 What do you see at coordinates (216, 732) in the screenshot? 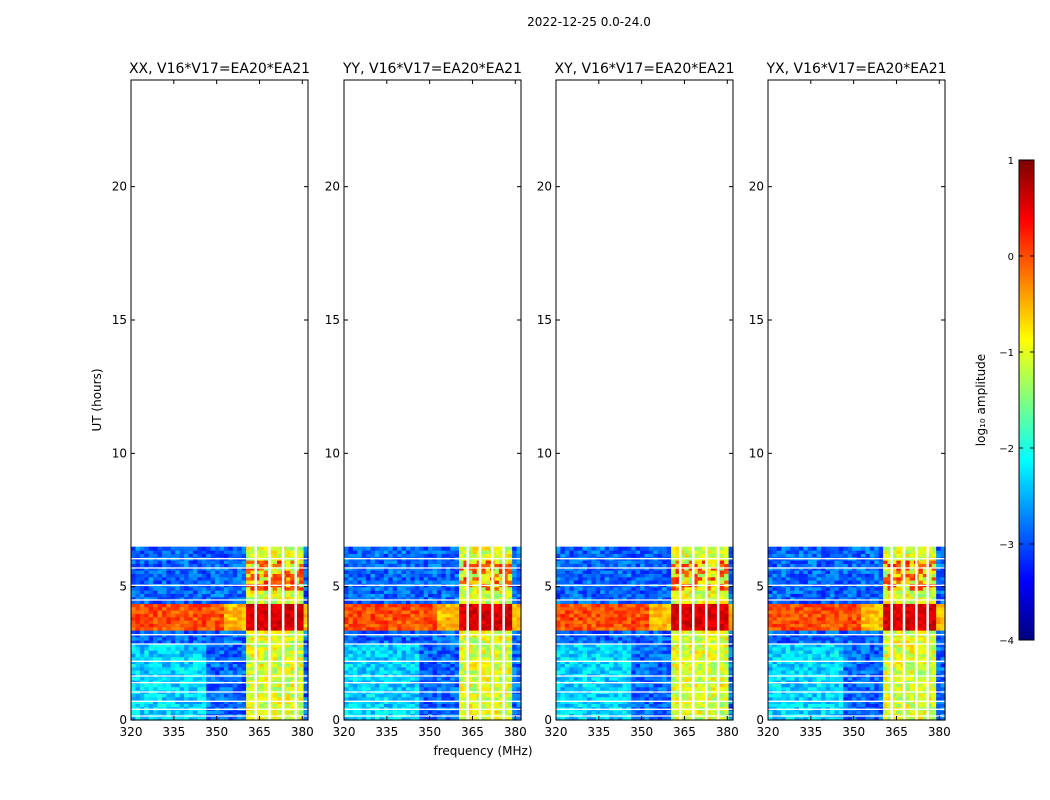
I see `x-tick-label: 350` at bounding box center [216, 732].